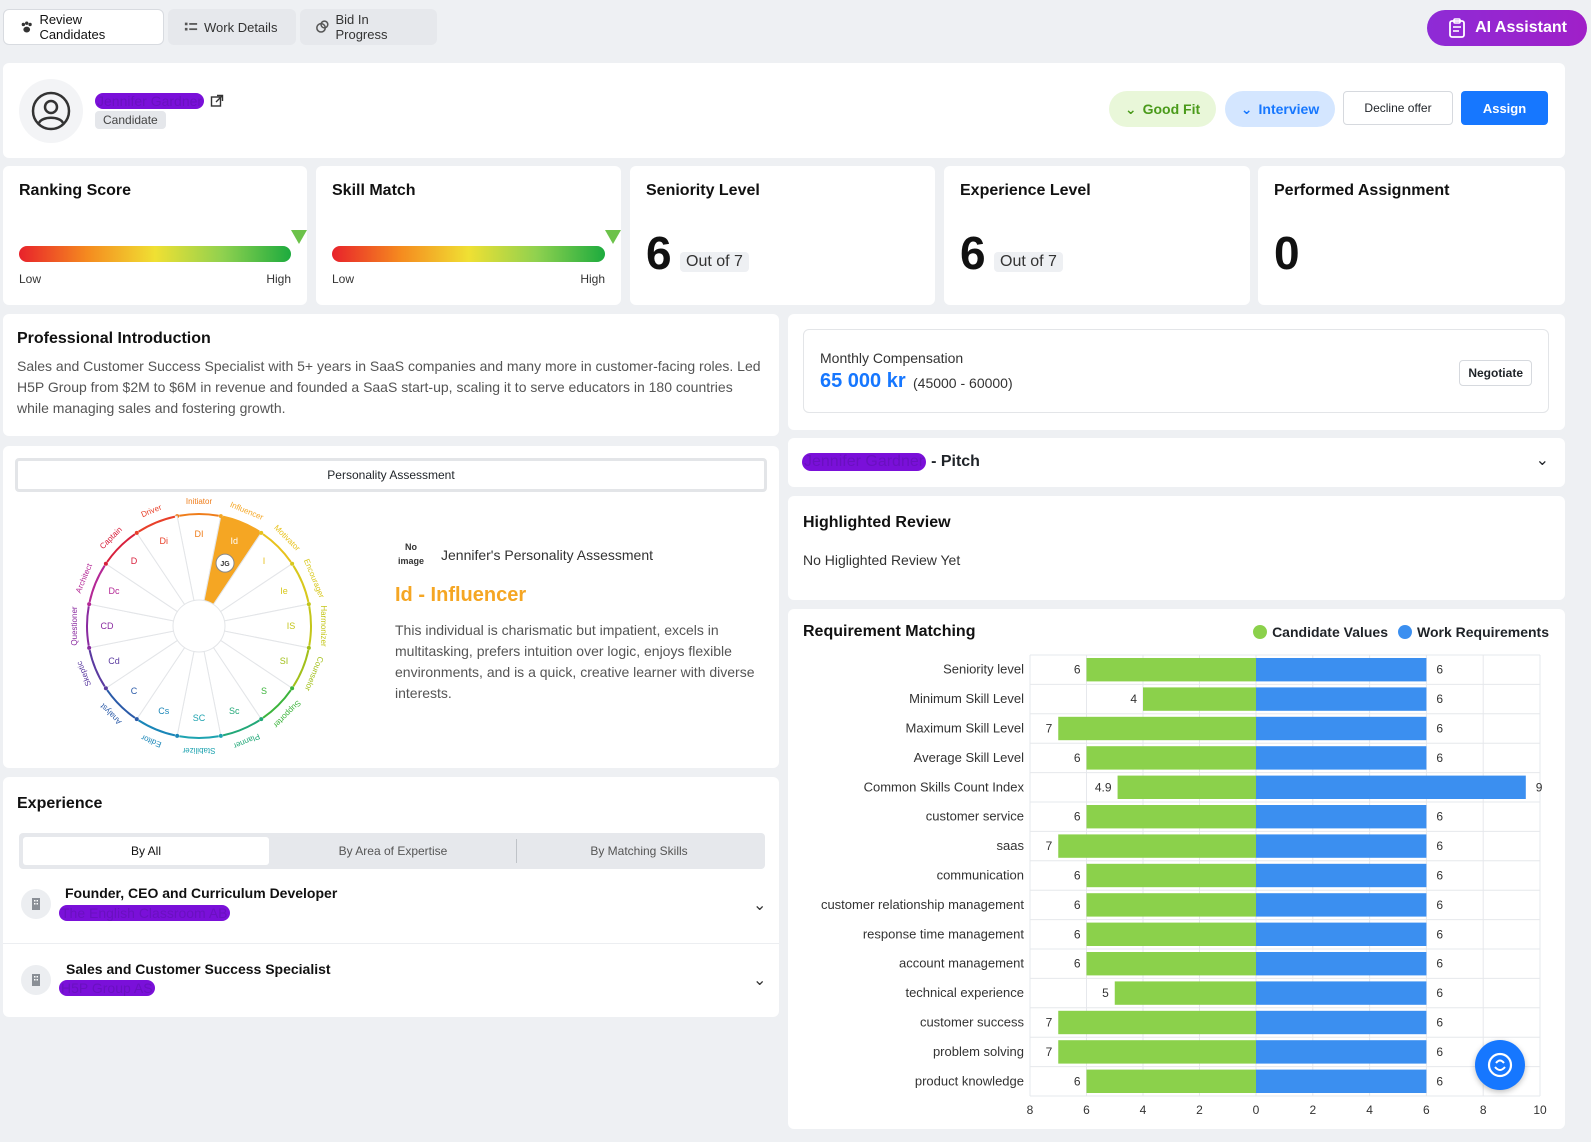  What do you see at coordinates (361, 27) in the screenshot?
I see `tab-label: Bid In Progress` at bounding box center [361, 27].